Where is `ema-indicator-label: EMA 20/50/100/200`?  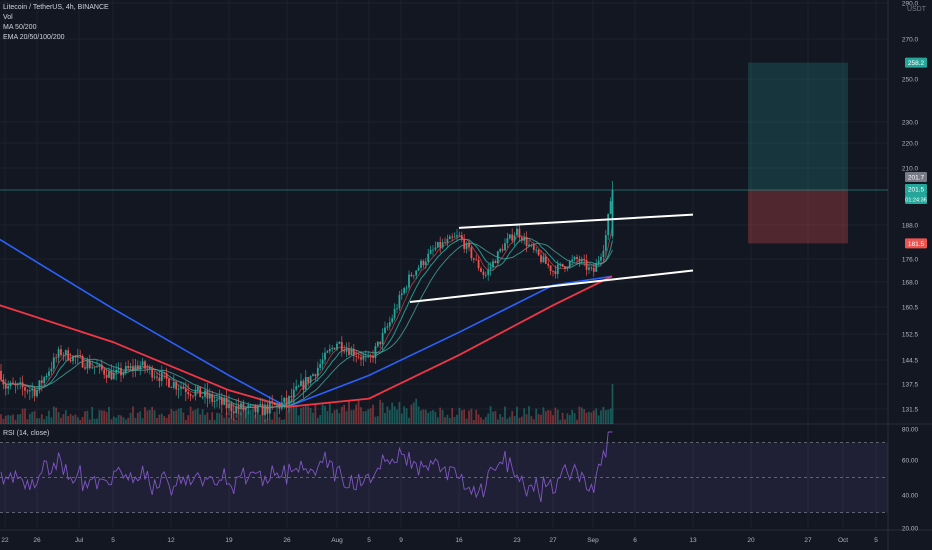 ema-indicator-label: EMA 20/50/100/200 is located at coordinates (34, 37).